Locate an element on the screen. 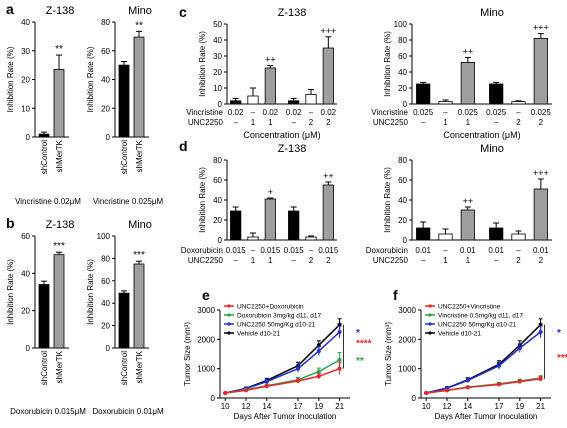 This screenshot has width=567, height=428. panel-letter-e: e is located at coordinates (206, 295).